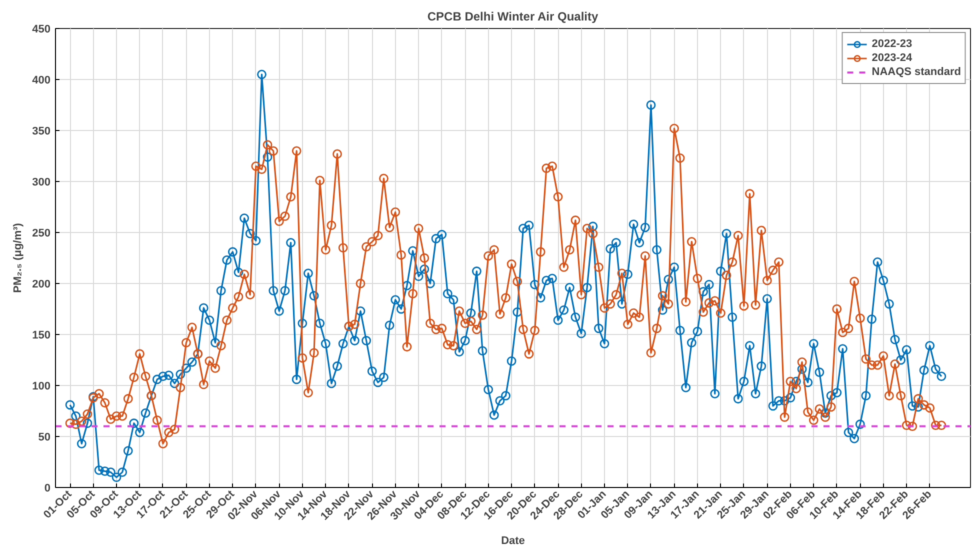 Image resolution: width=978 pixels, height=549 pixels. Describe the element at coordinates (41, 80) in the screenshot. I see `y-tick-label: 400` at that location.